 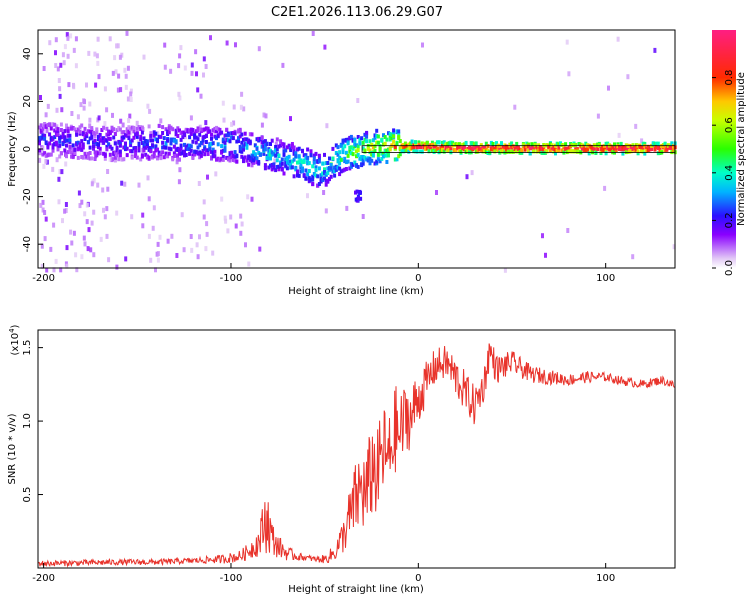 What do you see at coordinates (741, 149) in the screenshot?
I see `colorbar-label: Normalized spectral amplitude` at bounding box center [741, 149].